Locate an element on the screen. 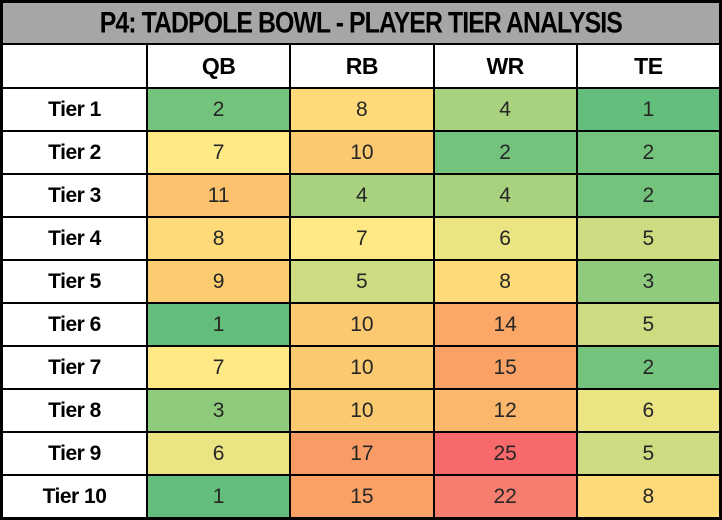 The width and height of the screenshot is (722, 520). heatmap-cell-tier3-rb: 4 is located at coordinates (362, 195).